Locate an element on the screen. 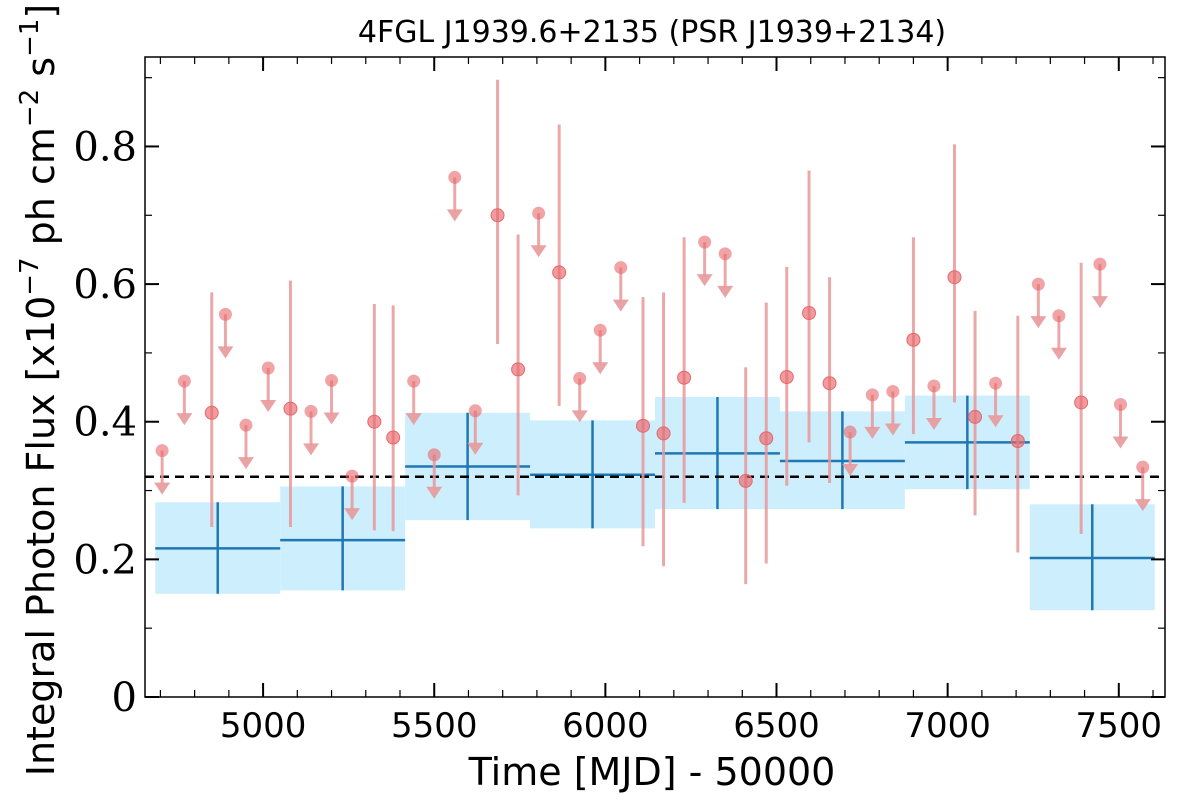 This screenshot has width=1200, height=800. y-axis-label-mid2: s is located at coordinates (41, 73).